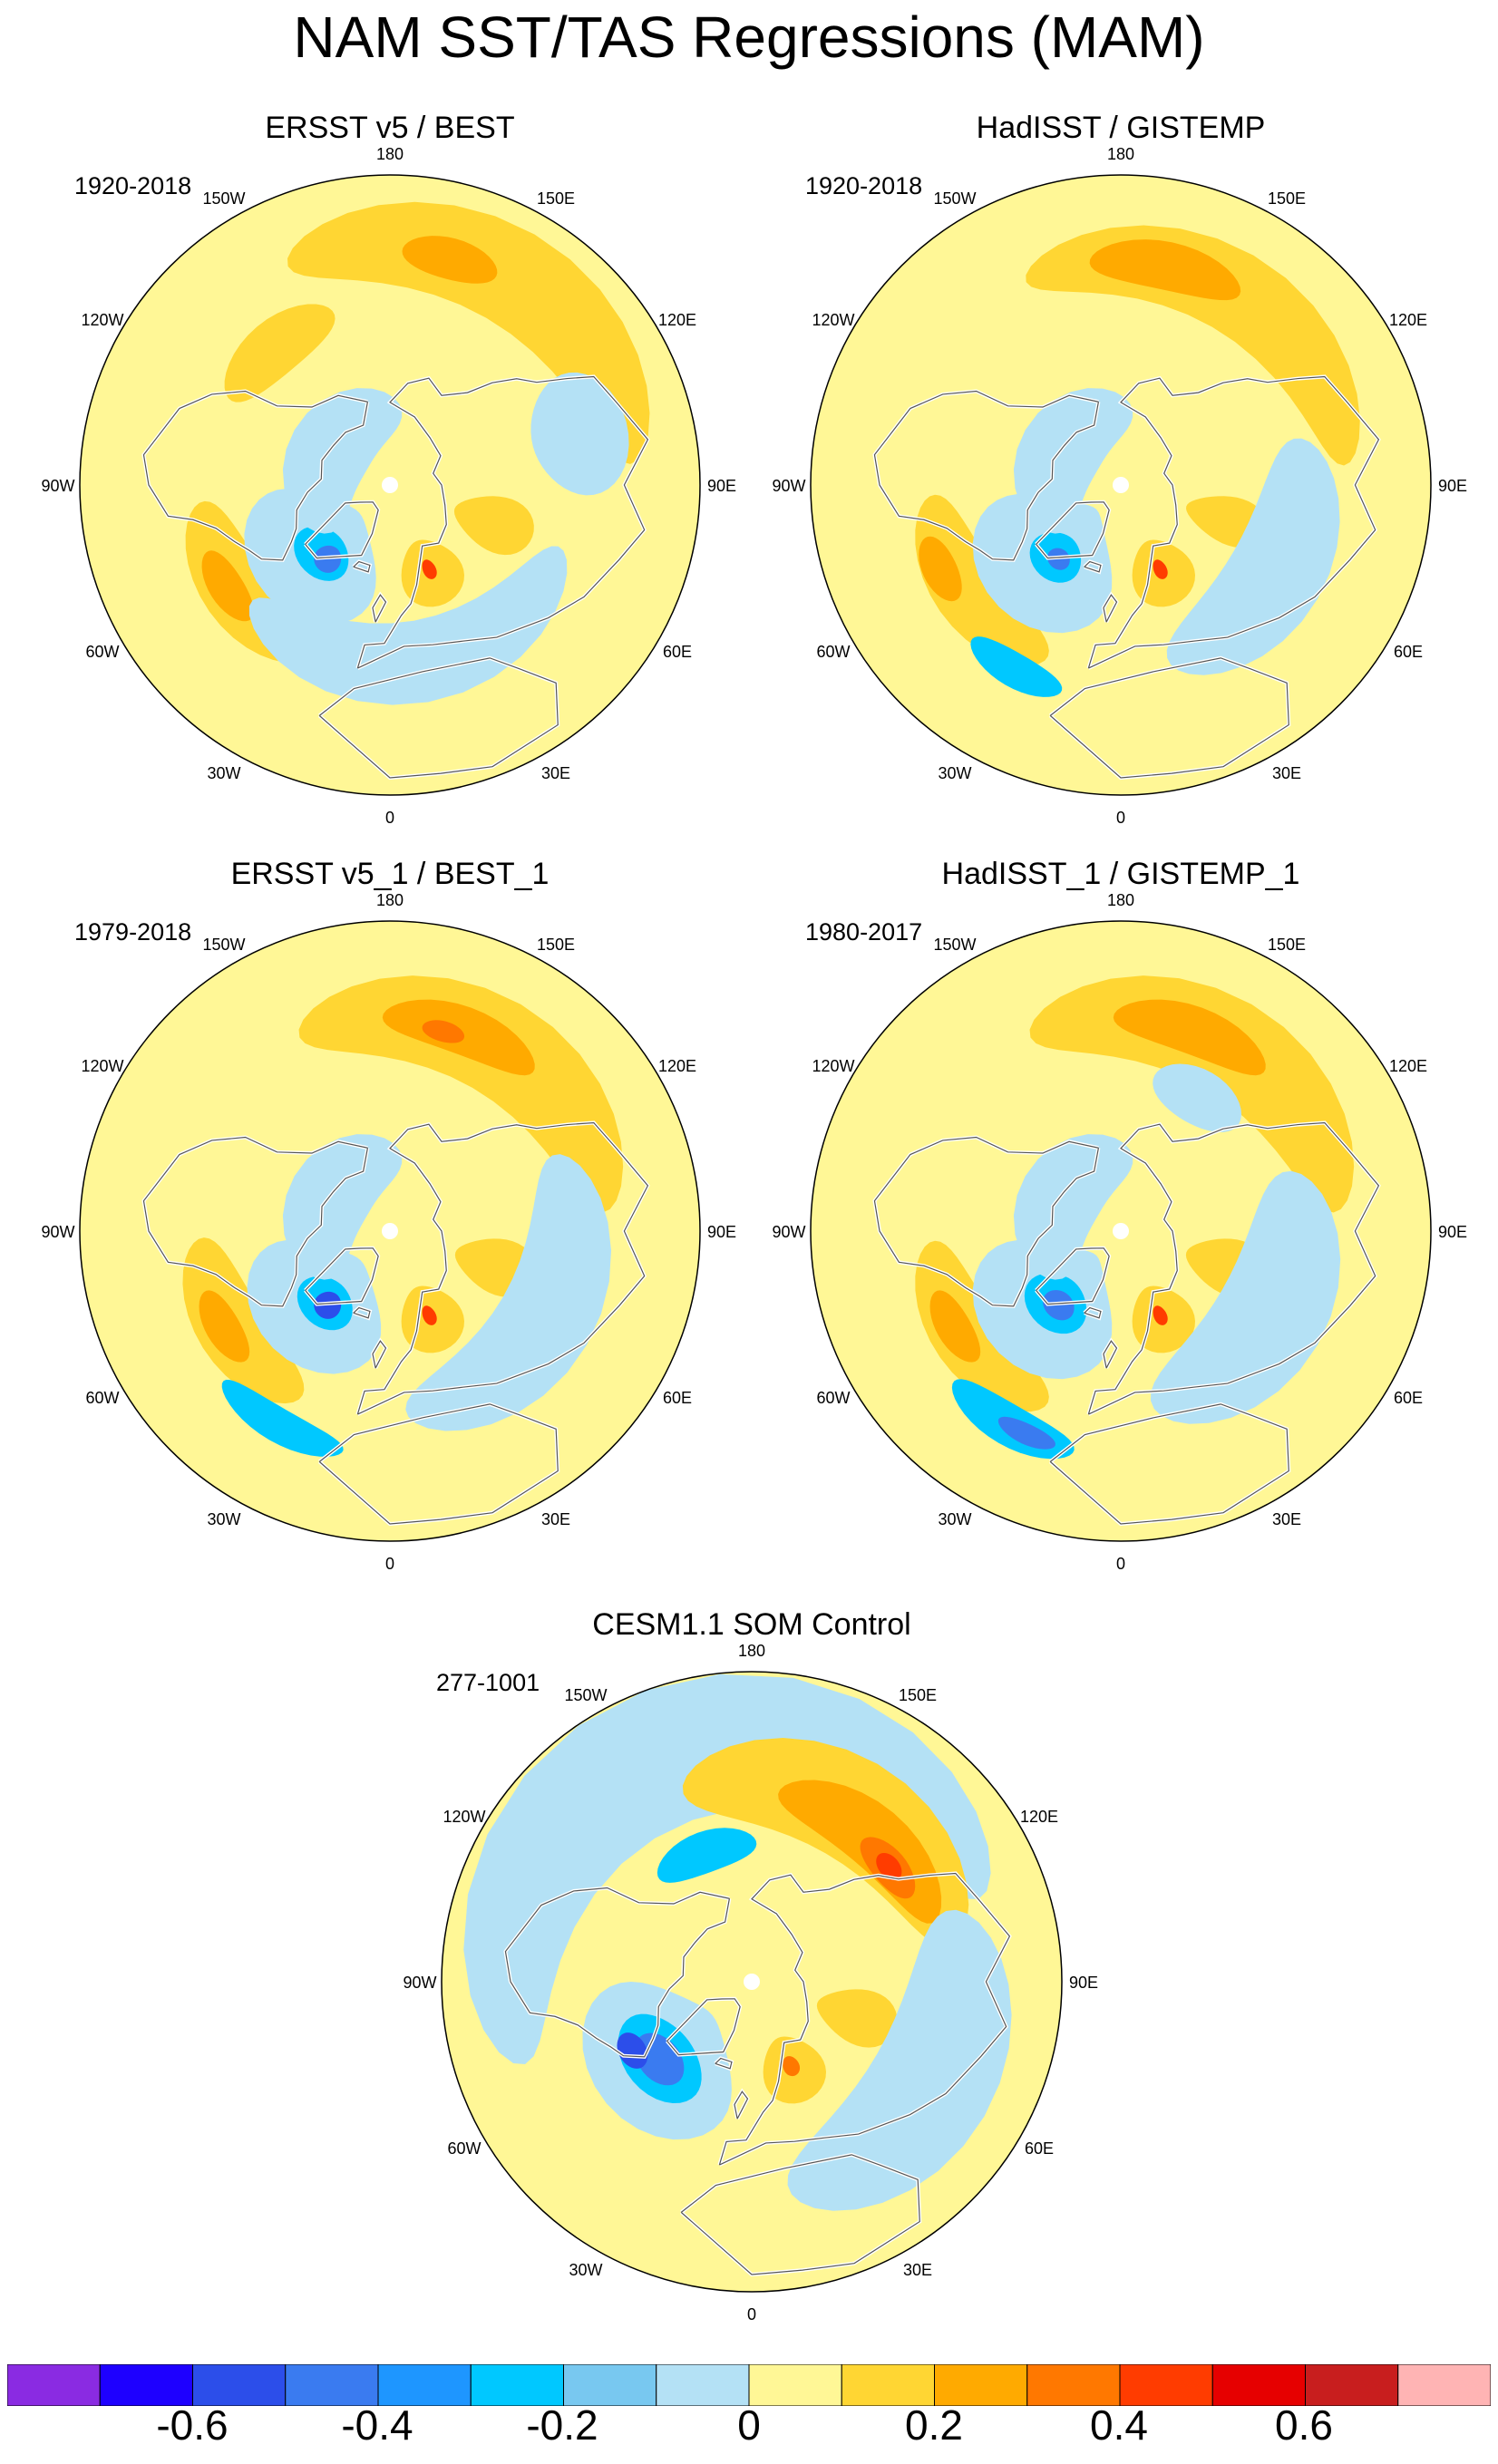 The image size is (1498, 2464). I want to click on colorbar-tick-label: 0.4, so click(1119, 2425).